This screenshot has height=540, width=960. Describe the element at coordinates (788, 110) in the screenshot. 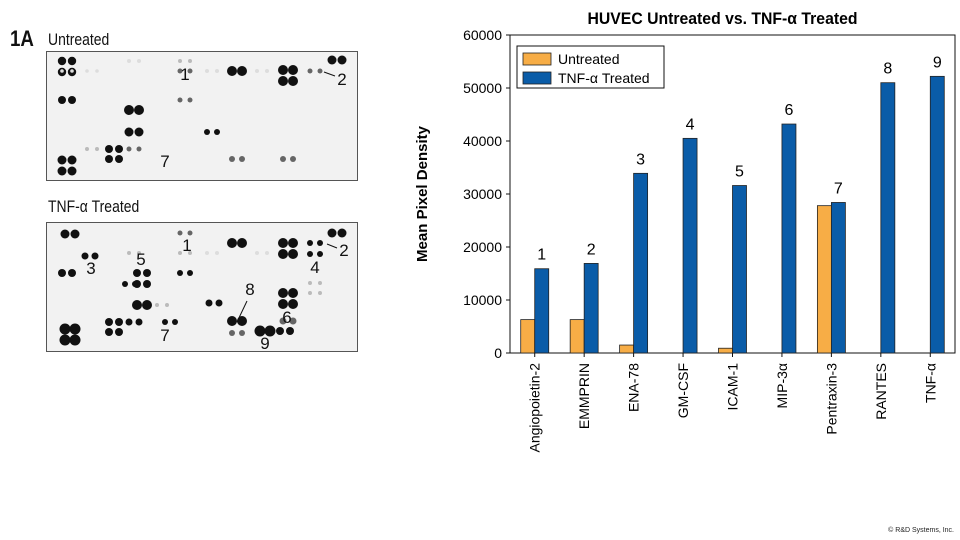

I see `bar-number-label: 6` at that location.